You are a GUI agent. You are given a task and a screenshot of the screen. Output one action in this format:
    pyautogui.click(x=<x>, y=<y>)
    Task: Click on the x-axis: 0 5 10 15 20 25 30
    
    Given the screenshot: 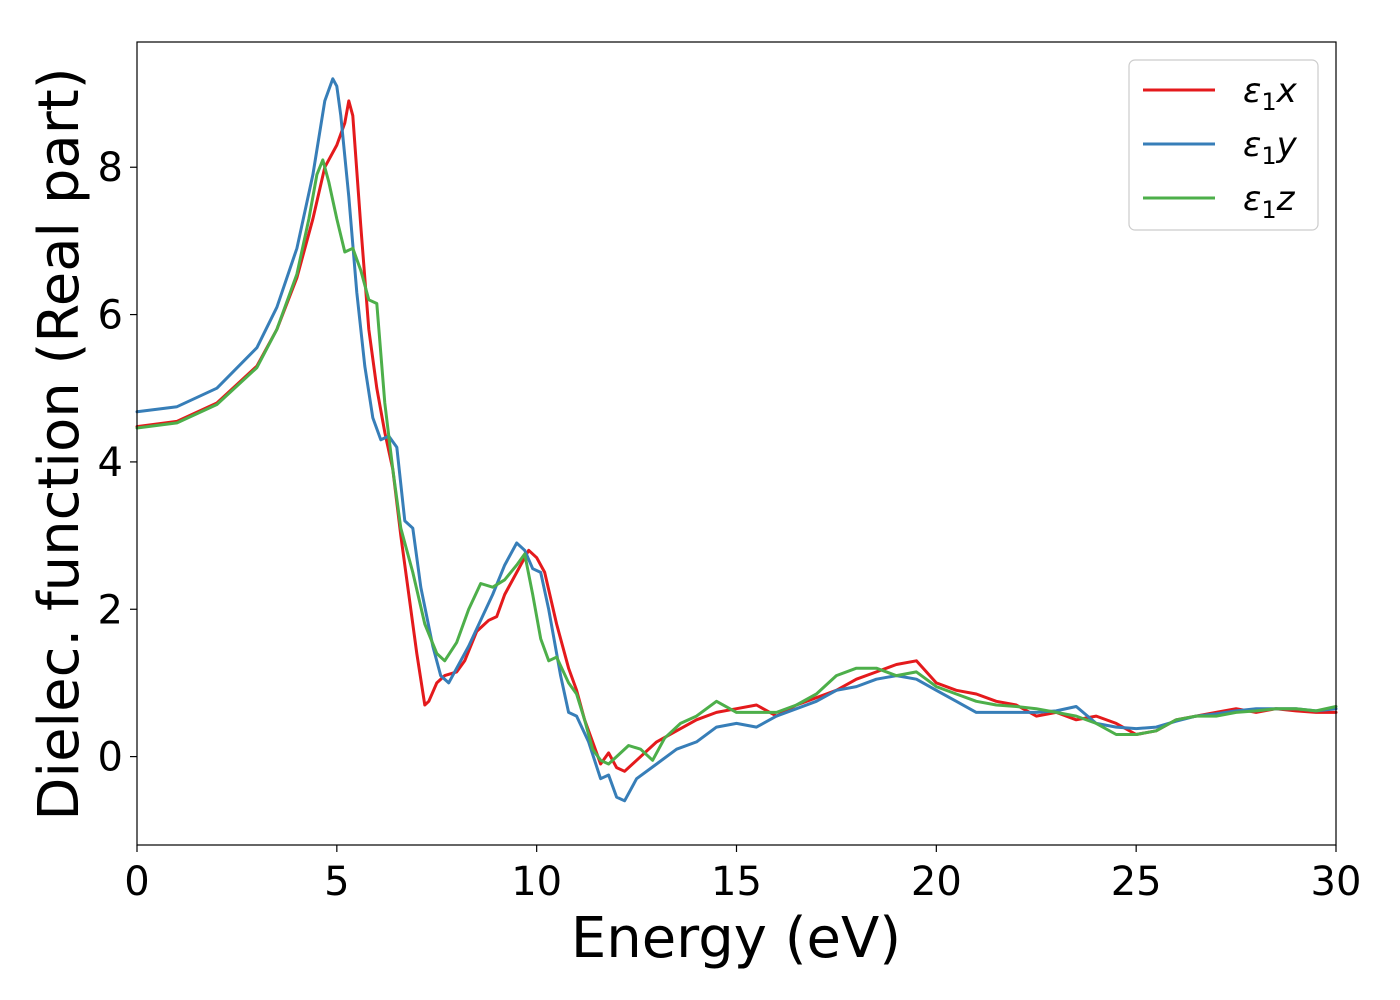 What is the action you would take?
    pyautogui.click(x=742, y=875)
    